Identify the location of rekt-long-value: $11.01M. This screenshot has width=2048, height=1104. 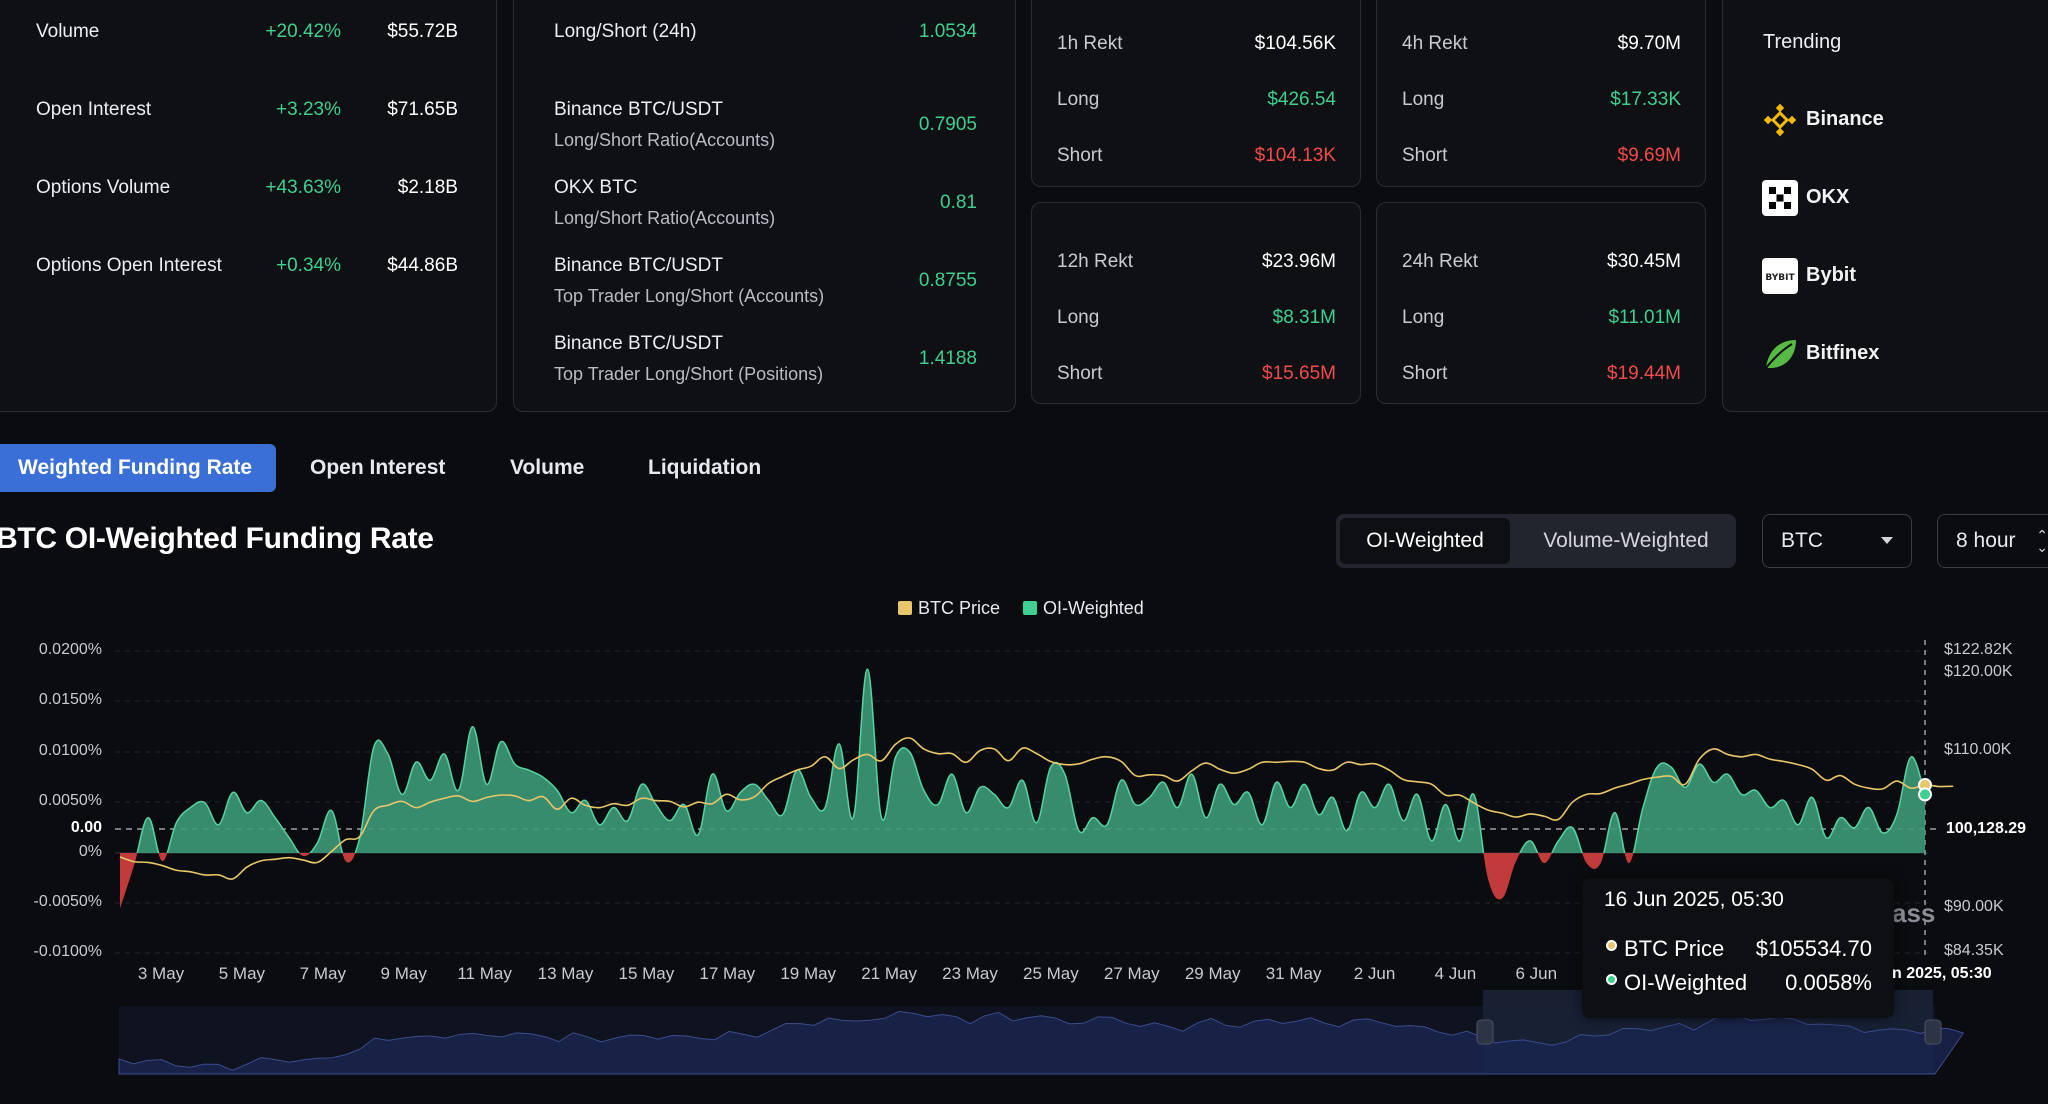
(1644, 317).